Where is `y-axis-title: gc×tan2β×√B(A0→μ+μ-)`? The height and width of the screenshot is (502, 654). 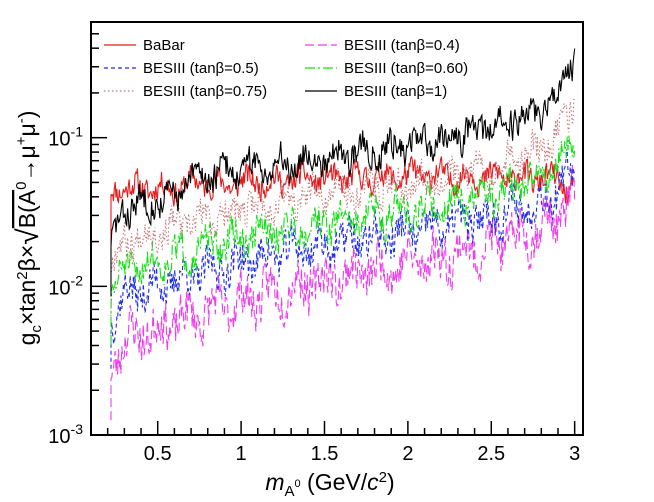
y-axis-title: gc×tan2β×√B(A0→μ+μ-) is located at coordinates (28, 228).